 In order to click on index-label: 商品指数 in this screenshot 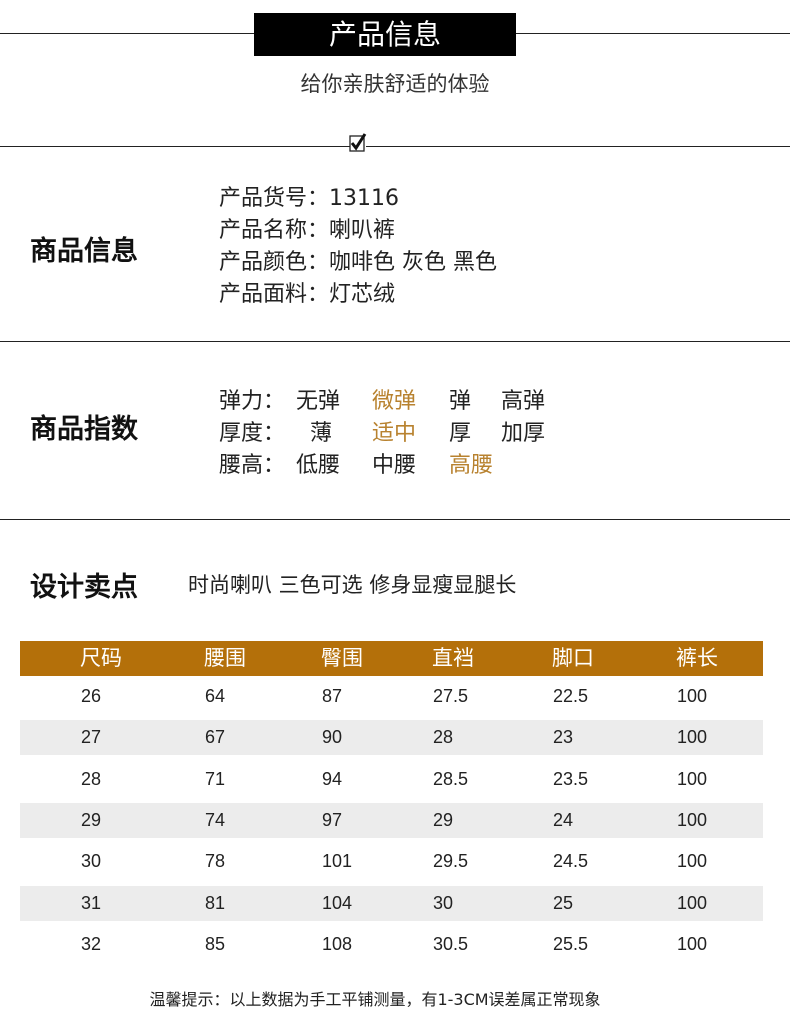, I will do `click(84, 429)`.